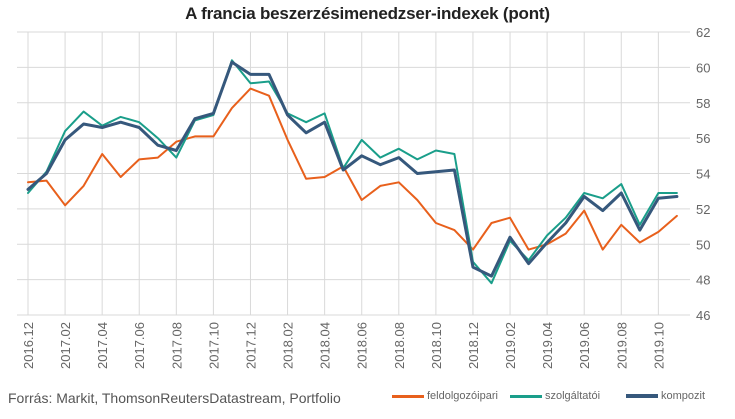  What do you see at coordinates (703, 67) in the screenshot?
I see `y-tick-label: 60` at bounding box center [703, 67].